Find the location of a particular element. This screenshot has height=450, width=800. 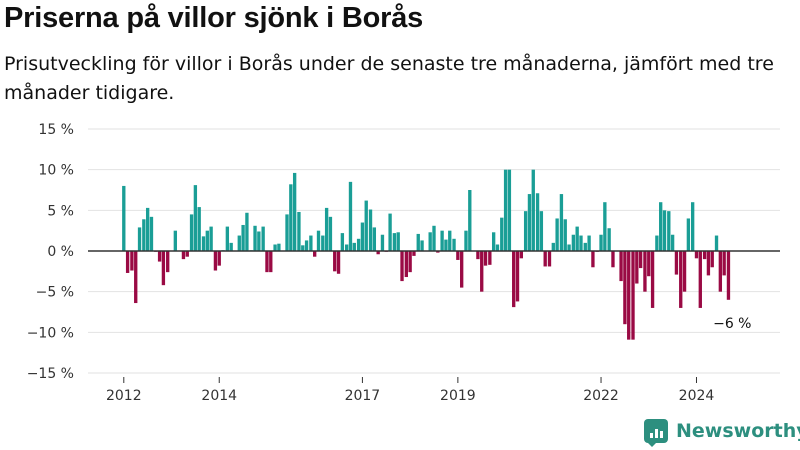

y-tick-label: 5 % is located at coordinates (60, 211).